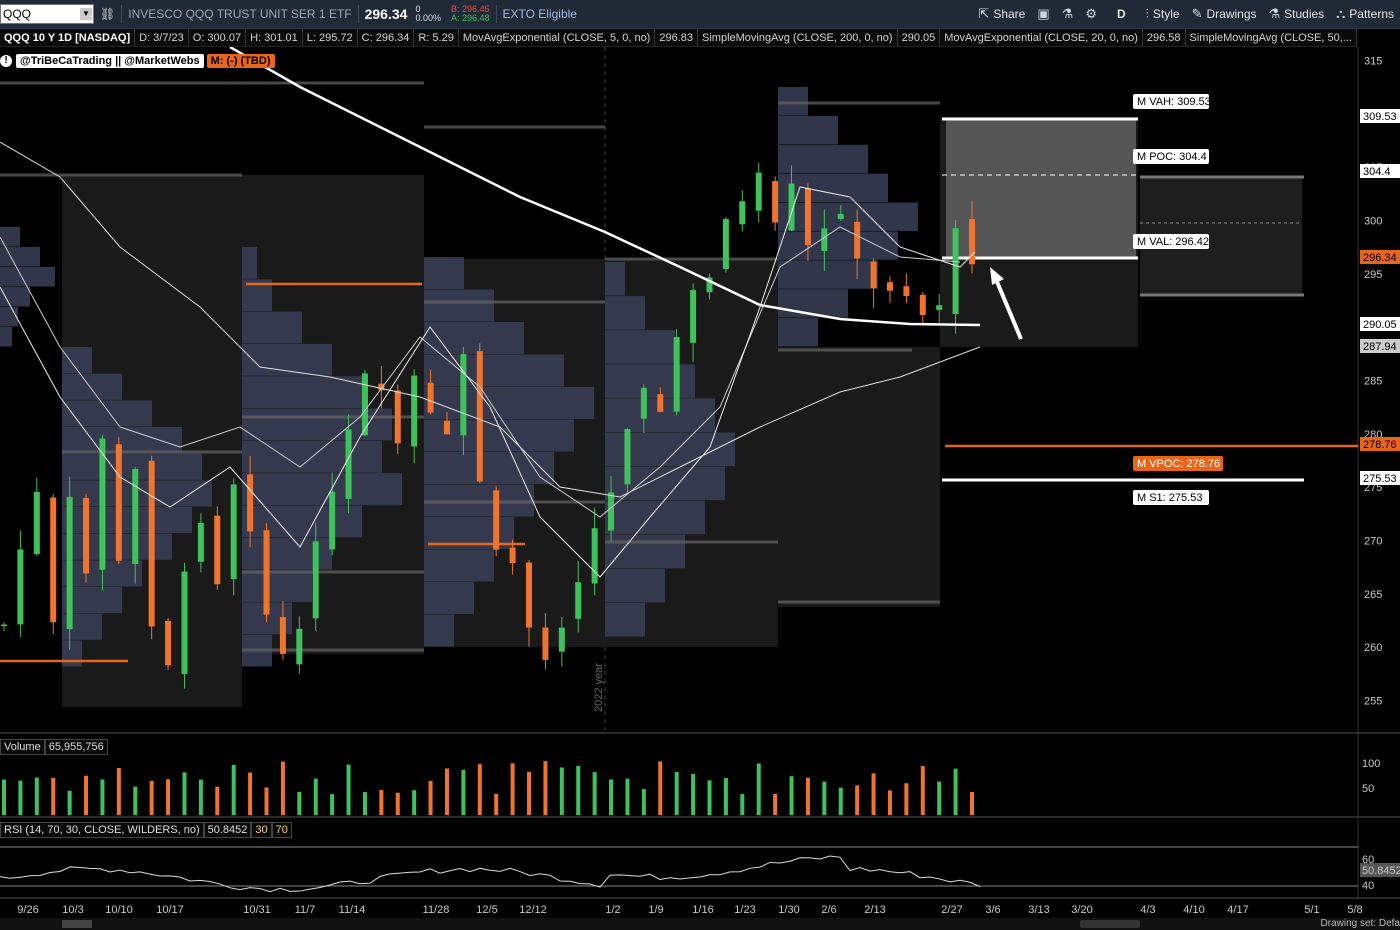 The image size is (1400, 930). I want to click on rsi-tick: 40, so click(1368, 886).